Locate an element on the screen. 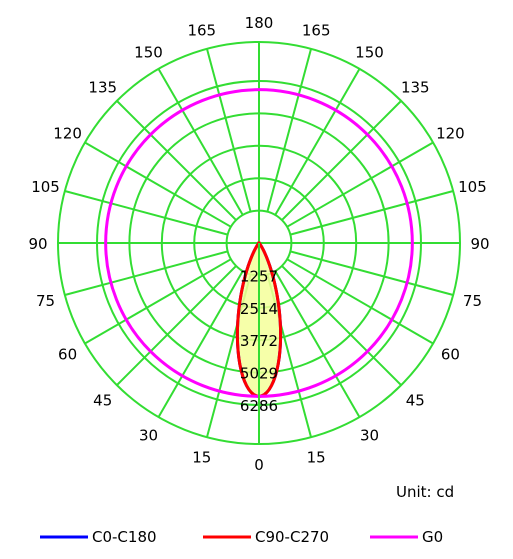 This screenshot has height=559, width=513. unit-label: Unit: cd is located at coordinates (425, 492).